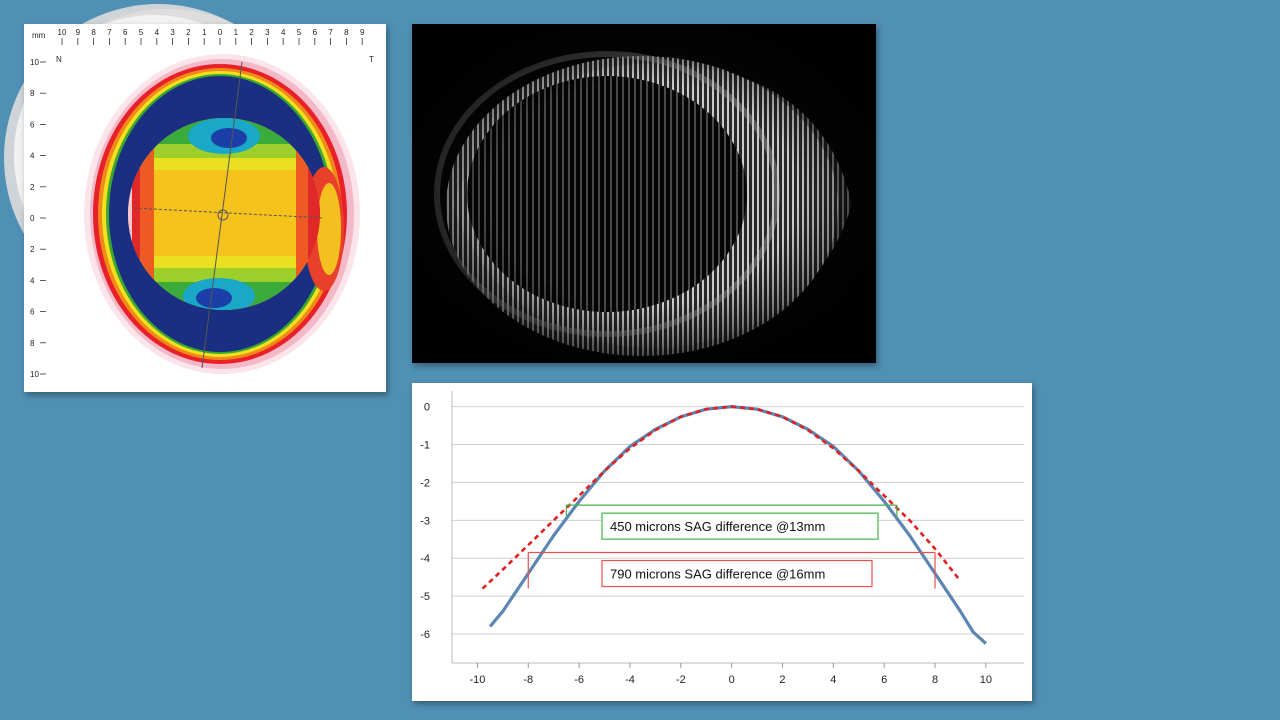 This screenshot has width=1280, height=720. Describe the element at coordinates (579, 680) in the screenshot. I see `x-tick-label: -6` at that location.